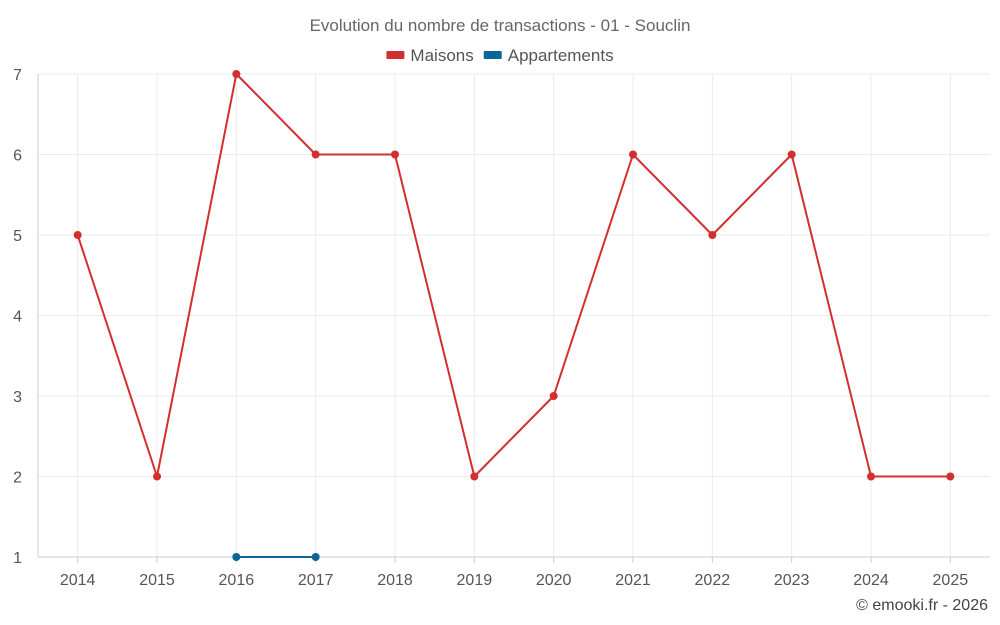 This screenshot has height=625, width=1000. I want to click on y-tick-label: 7, so click(17, 75).